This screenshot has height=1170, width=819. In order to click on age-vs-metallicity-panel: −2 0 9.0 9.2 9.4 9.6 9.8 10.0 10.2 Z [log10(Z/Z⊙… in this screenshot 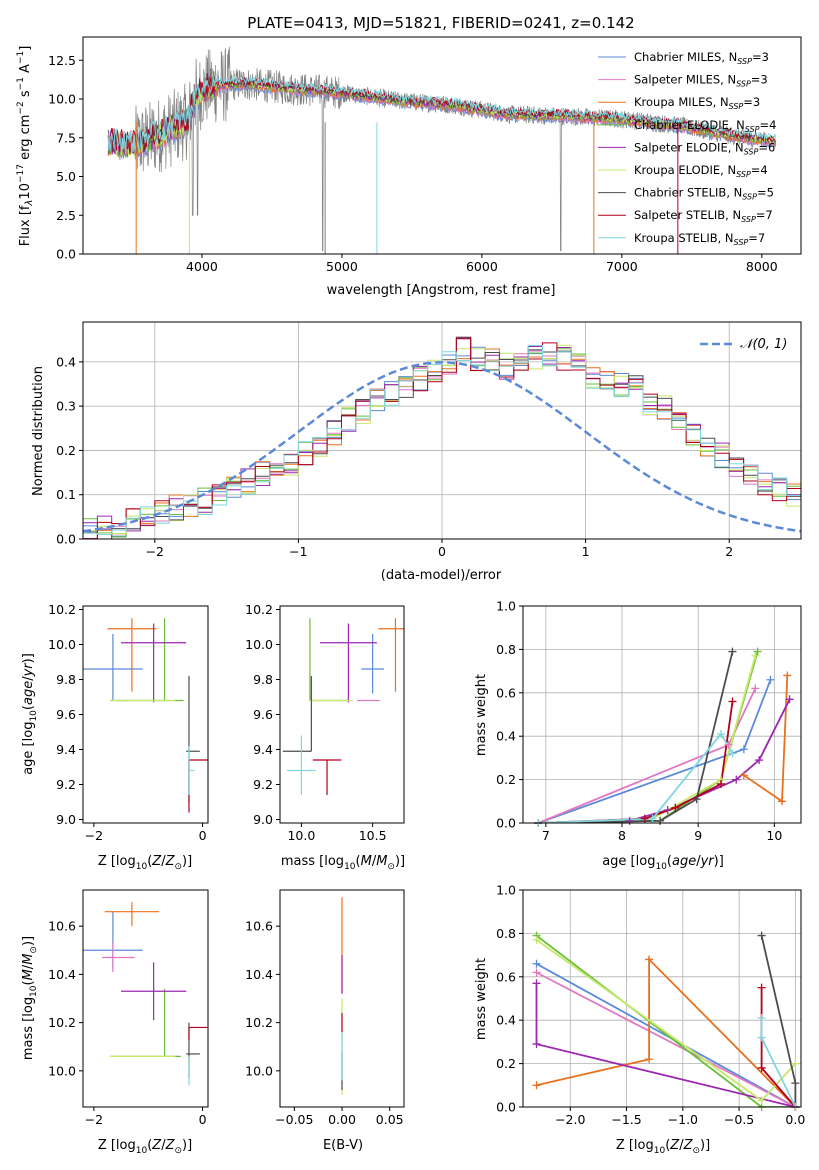, I will do `click(115, 737)`.